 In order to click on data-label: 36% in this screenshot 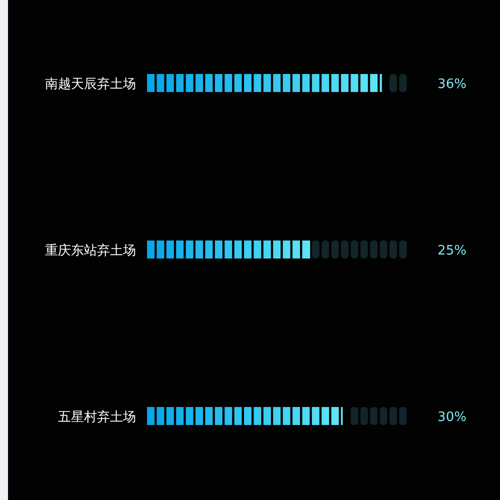, I will do `click(452, 84)`.